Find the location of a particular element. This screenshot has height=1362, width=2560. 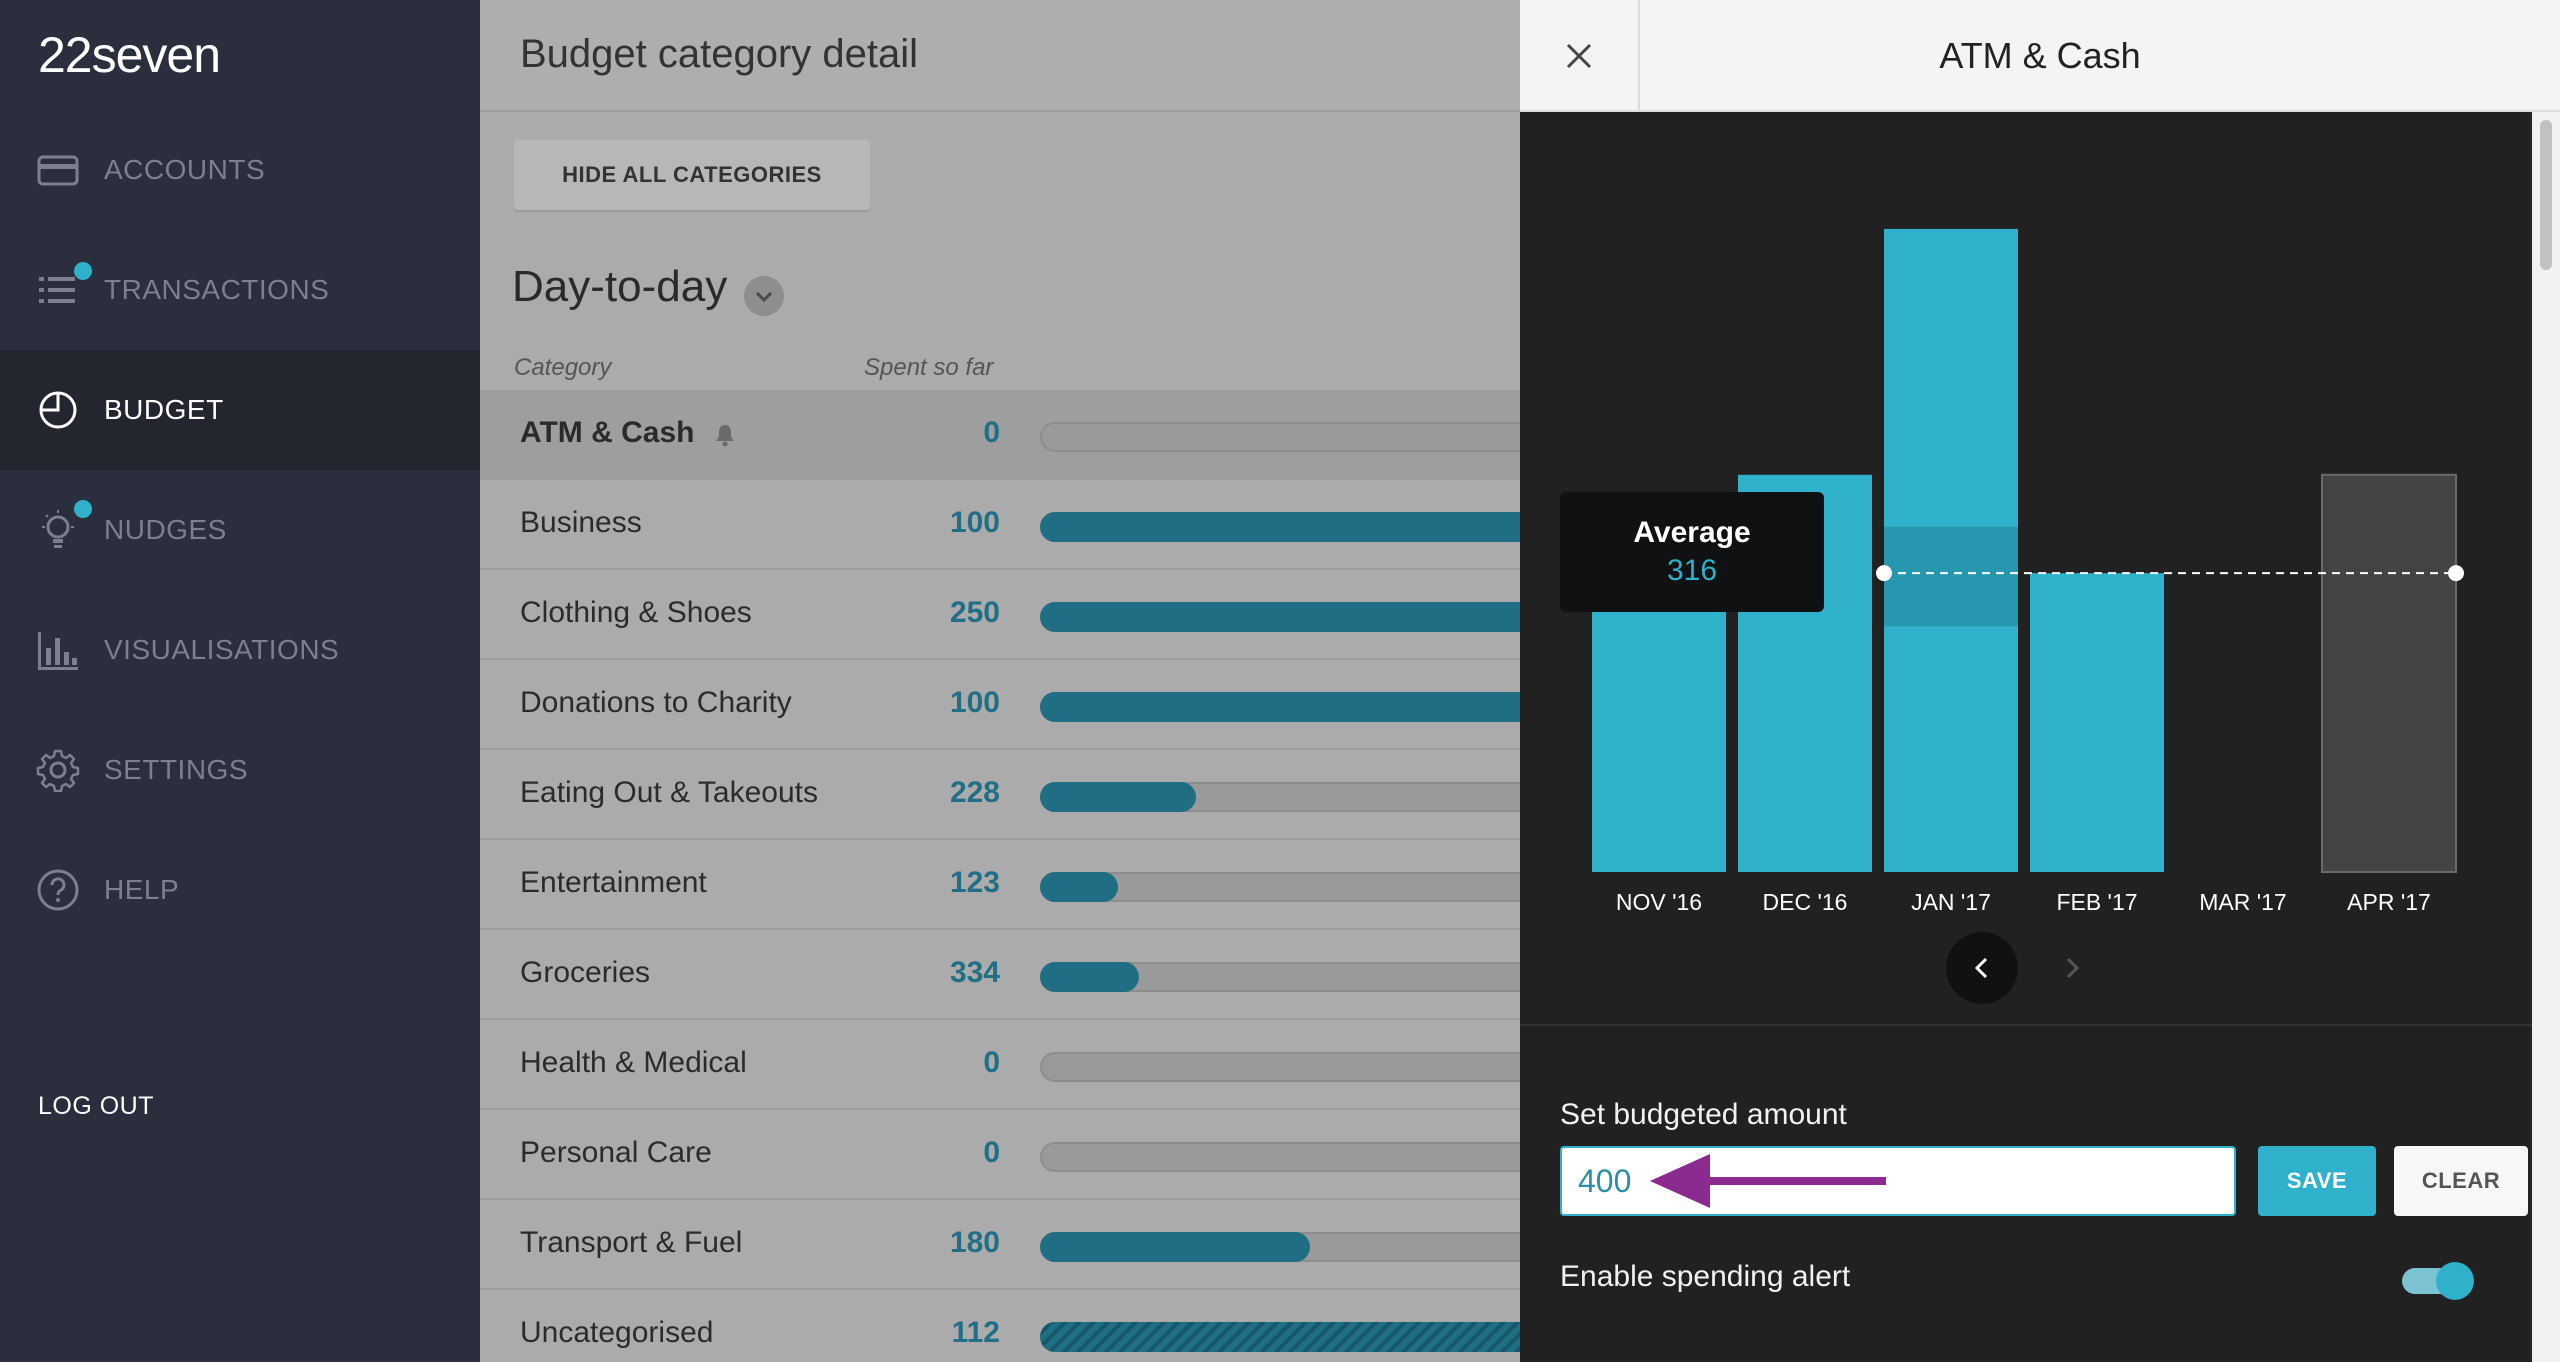

table-row: Health & Medical 0 is located at coordinates (1000, 1065).